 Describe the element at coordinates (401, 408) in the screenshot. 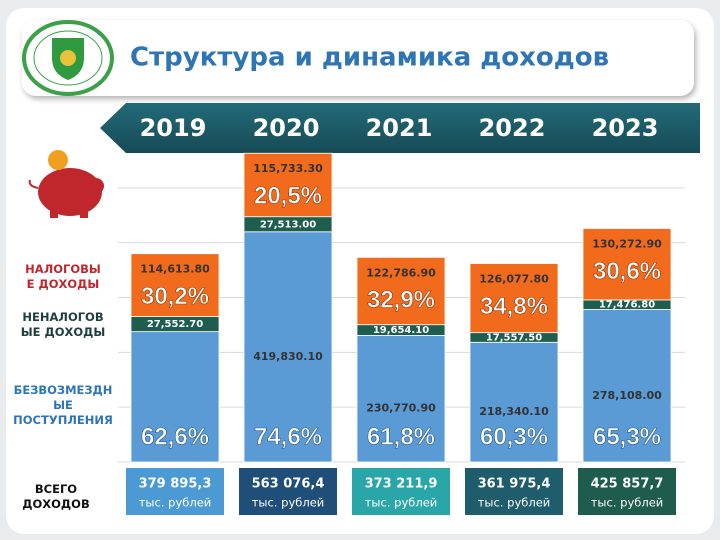

I see `value-label: 230,770.90` at that location.